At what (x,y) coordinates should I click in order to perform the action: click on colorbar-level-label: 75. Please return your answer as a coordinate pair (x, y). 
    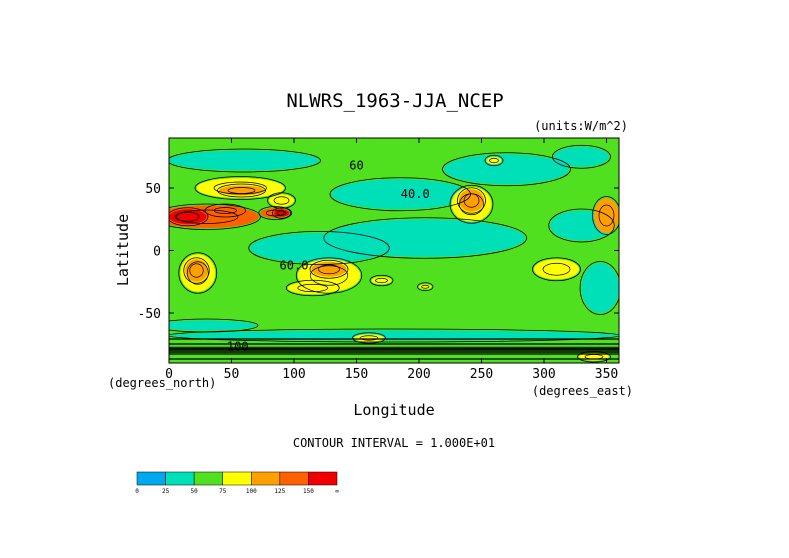
    Looking at the image, I should click on (223, 491).